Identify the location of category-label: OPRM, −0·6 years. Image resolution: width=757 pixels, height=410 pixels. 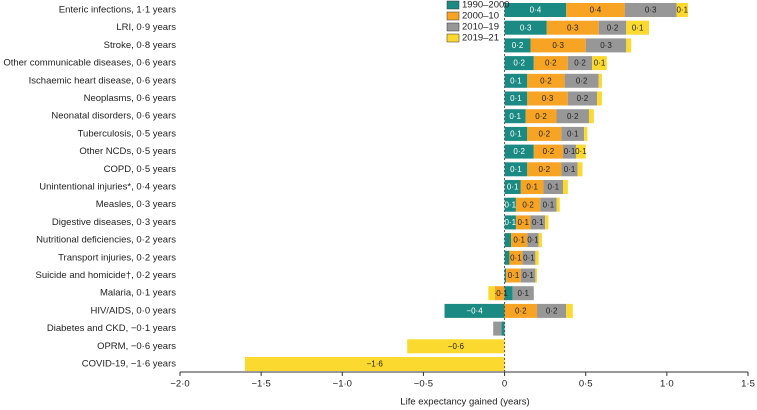
(136, 346).